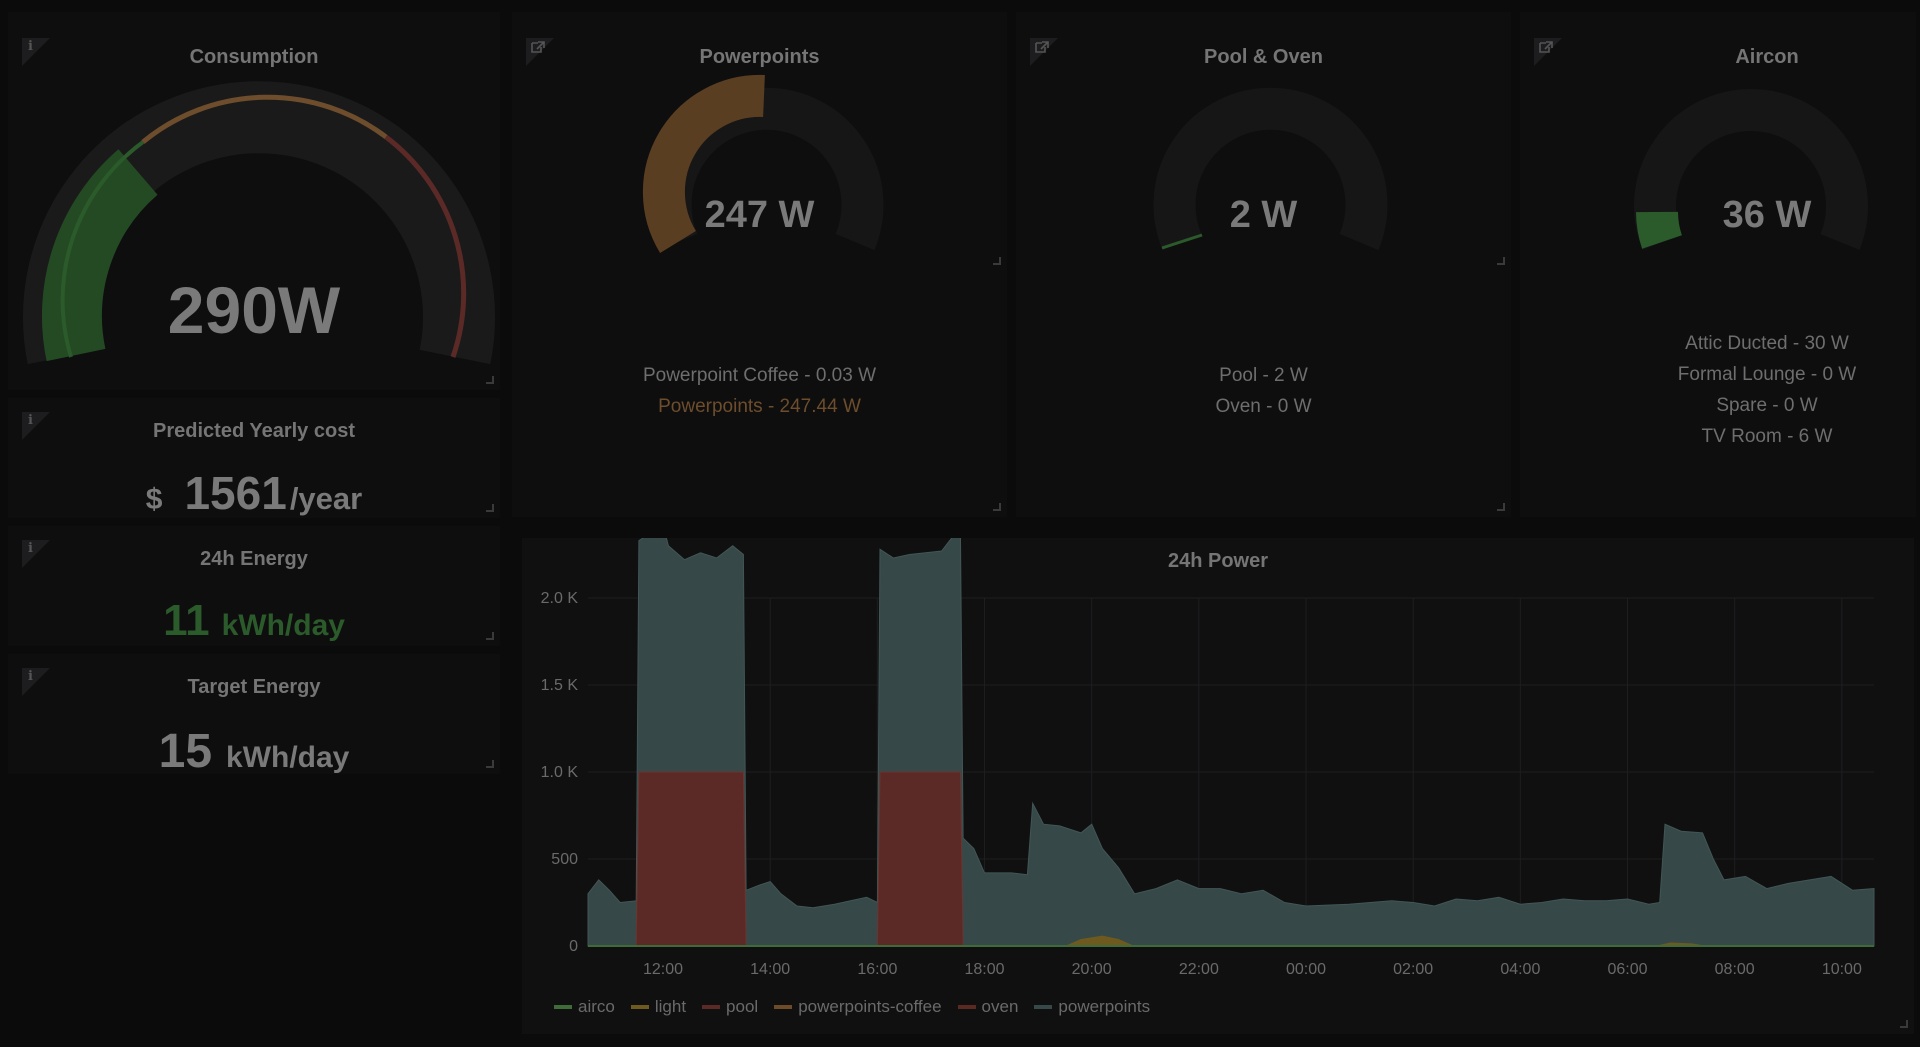 The image size is (1920, 1047). What do you see at coordinates (1092, 969) in the screenshot?
I see `x-tick-label: 20:00` at bounding box center [1092, 969].